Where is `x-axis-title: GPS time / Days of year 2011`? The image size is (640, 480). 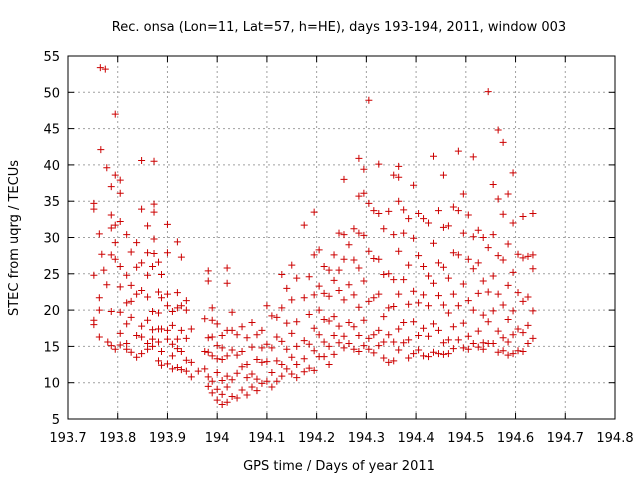
x-axis-title: GPS time / Days of year 2011 is located at coordinates (339, 466).